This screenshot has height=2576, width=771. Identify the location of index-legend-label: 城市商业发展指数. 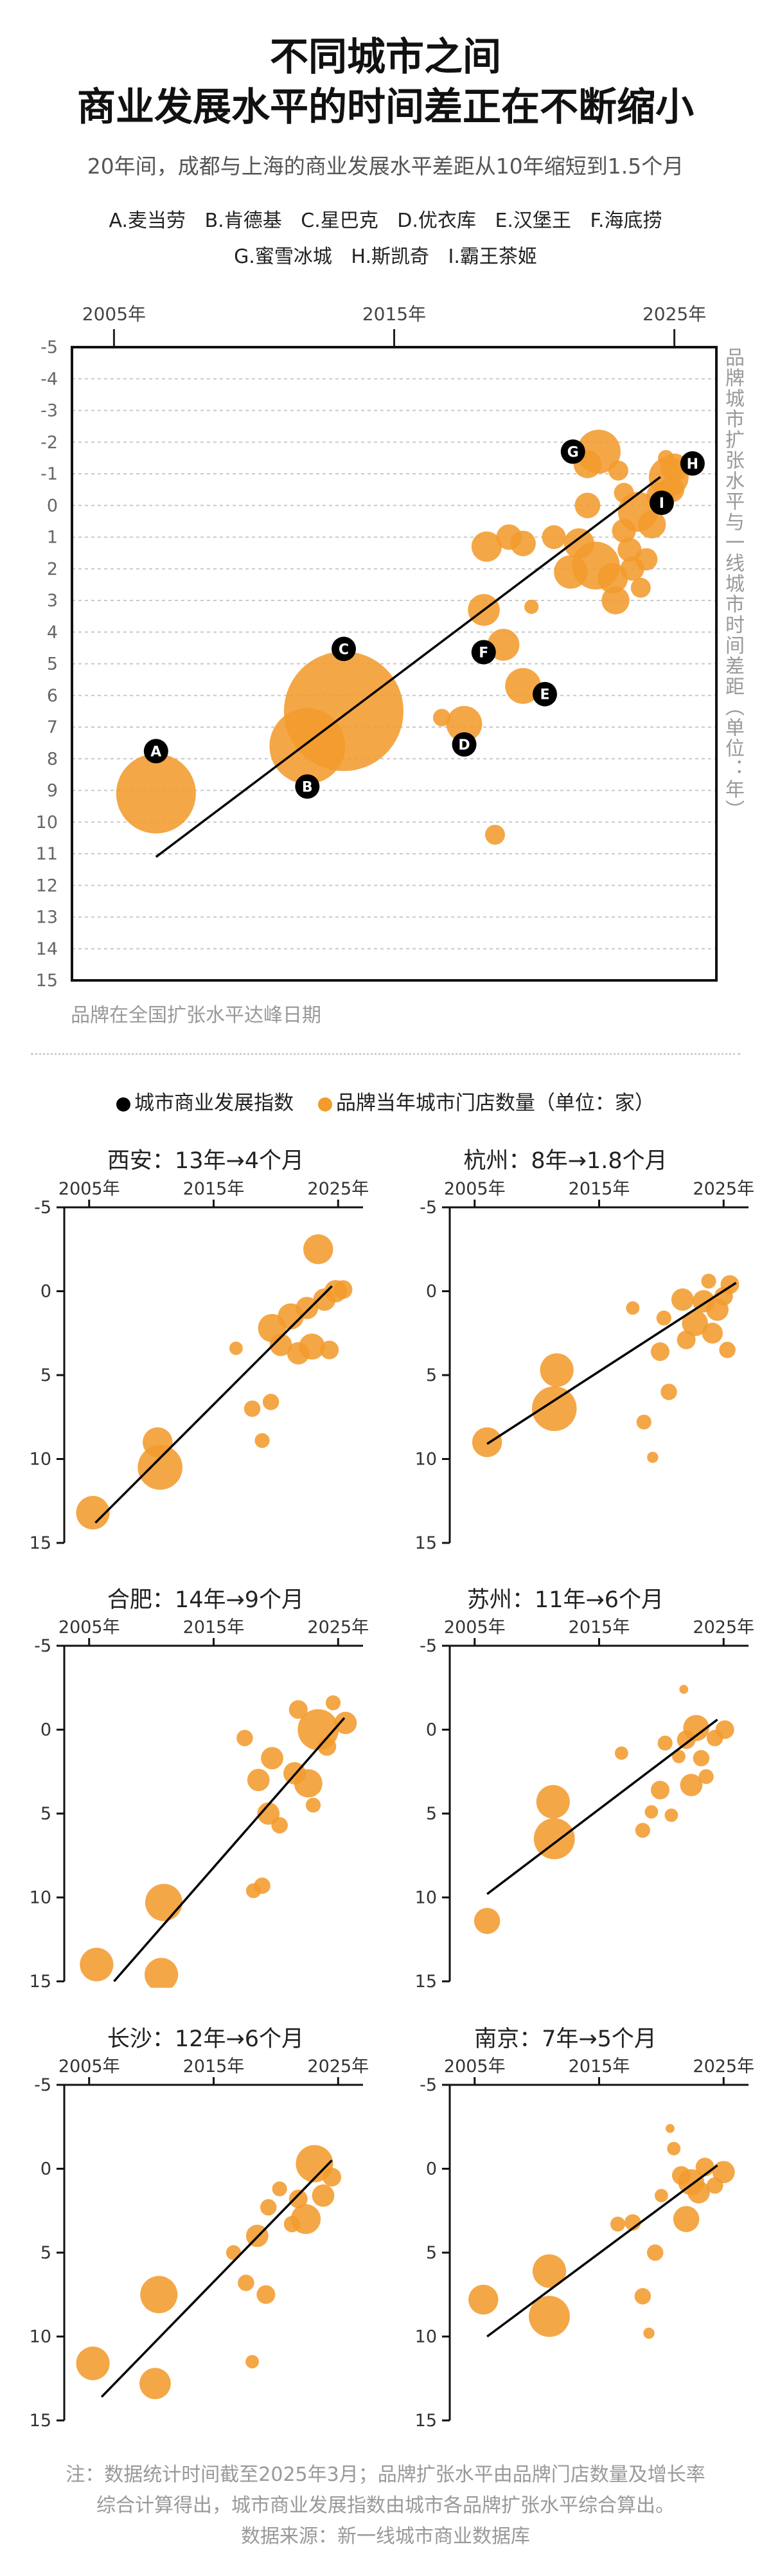
(214, 1103).